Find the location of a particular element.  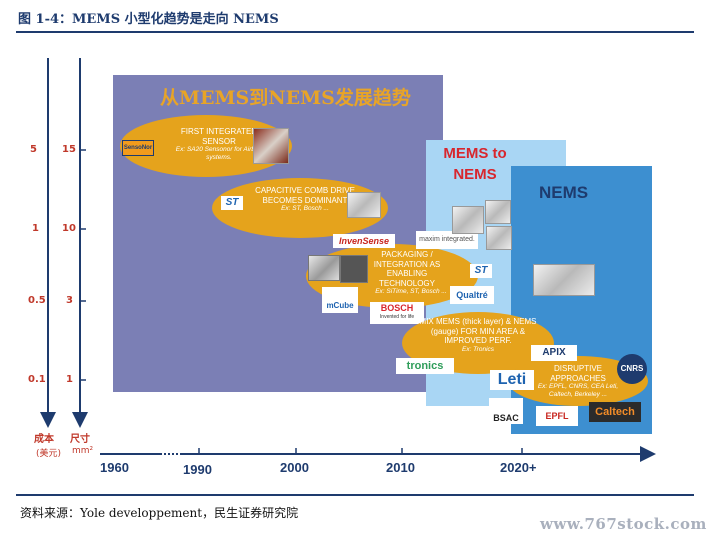

year-2020plus: 2020+ is located at coordinates (518, 467).